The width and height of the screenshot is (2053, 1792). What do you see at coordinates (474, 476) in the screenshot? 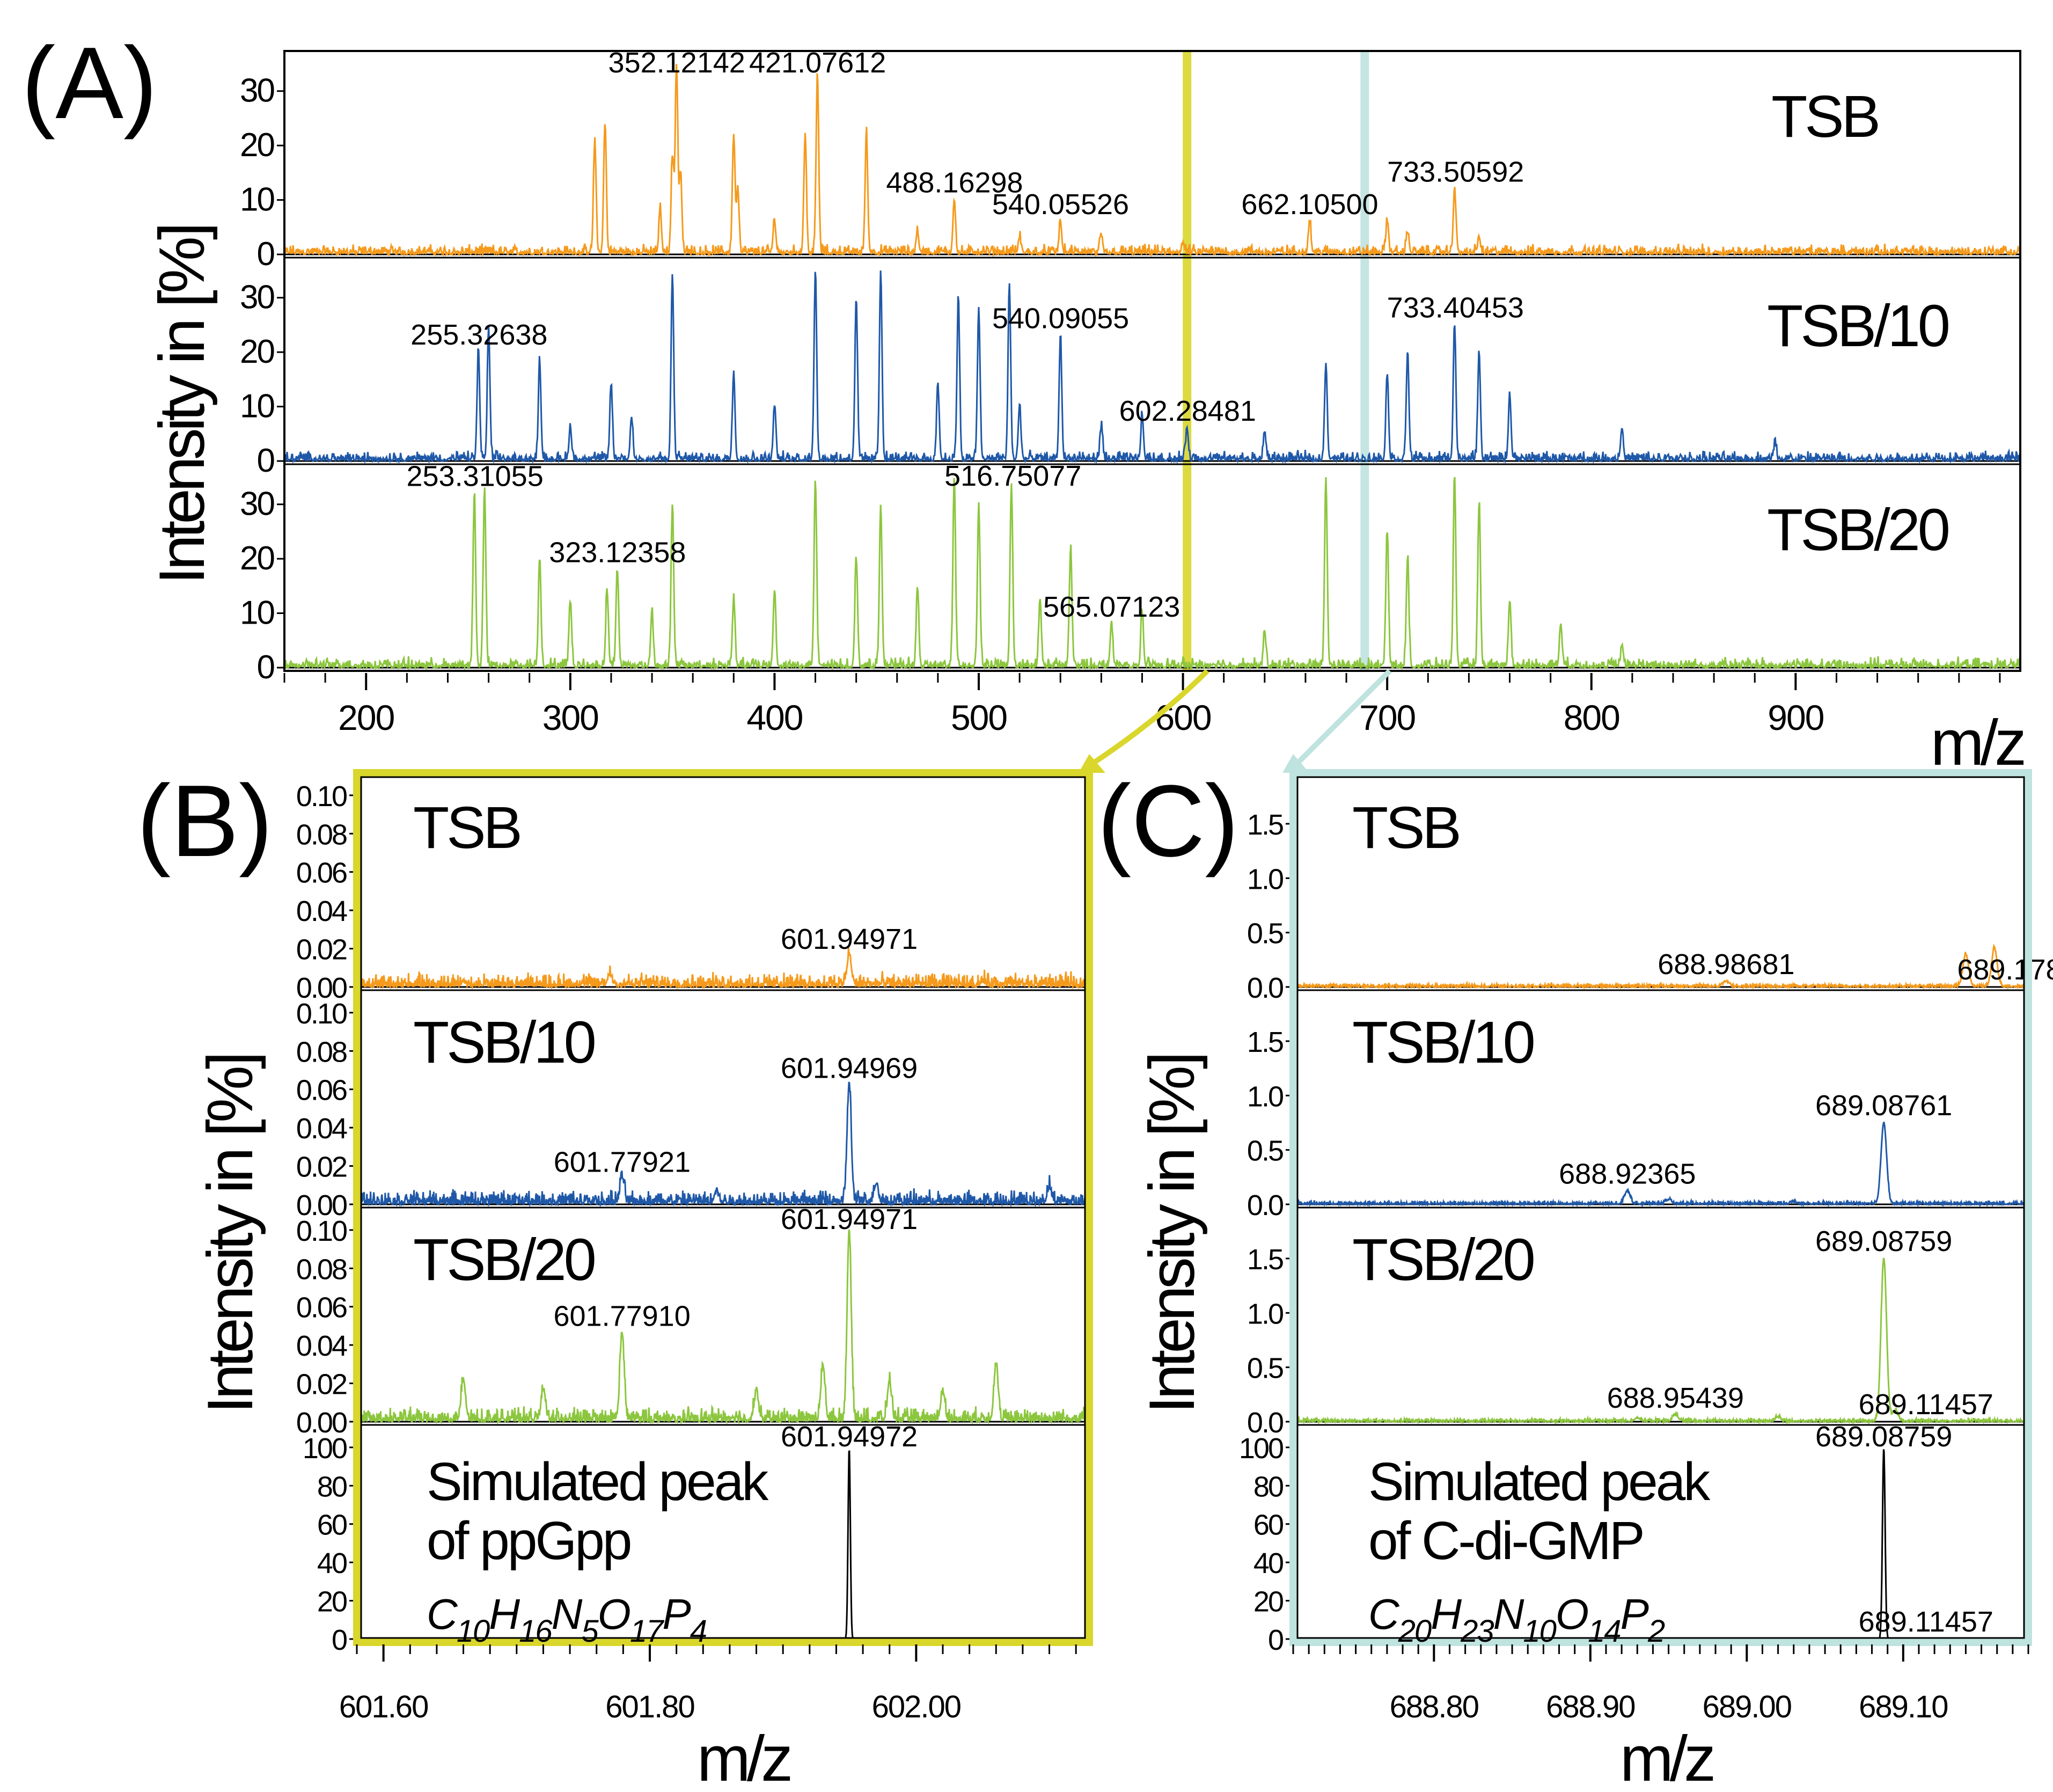
I see `peak-annotation: 253.31055` at bounding box center [474, 476].